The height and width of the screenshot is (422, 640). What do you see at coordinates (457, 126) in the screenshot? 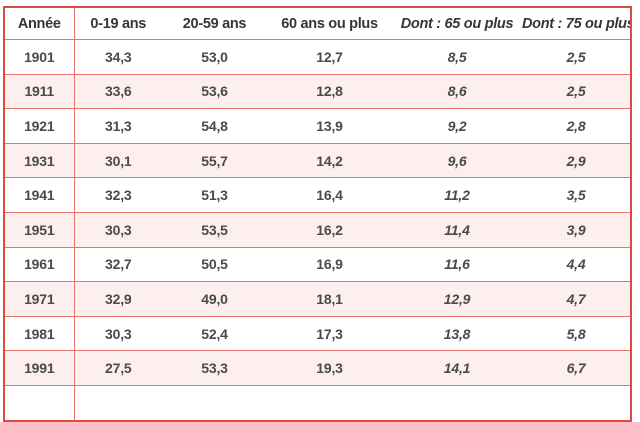
I see `value-cell: 9,2` at bounding box center [457, 126].